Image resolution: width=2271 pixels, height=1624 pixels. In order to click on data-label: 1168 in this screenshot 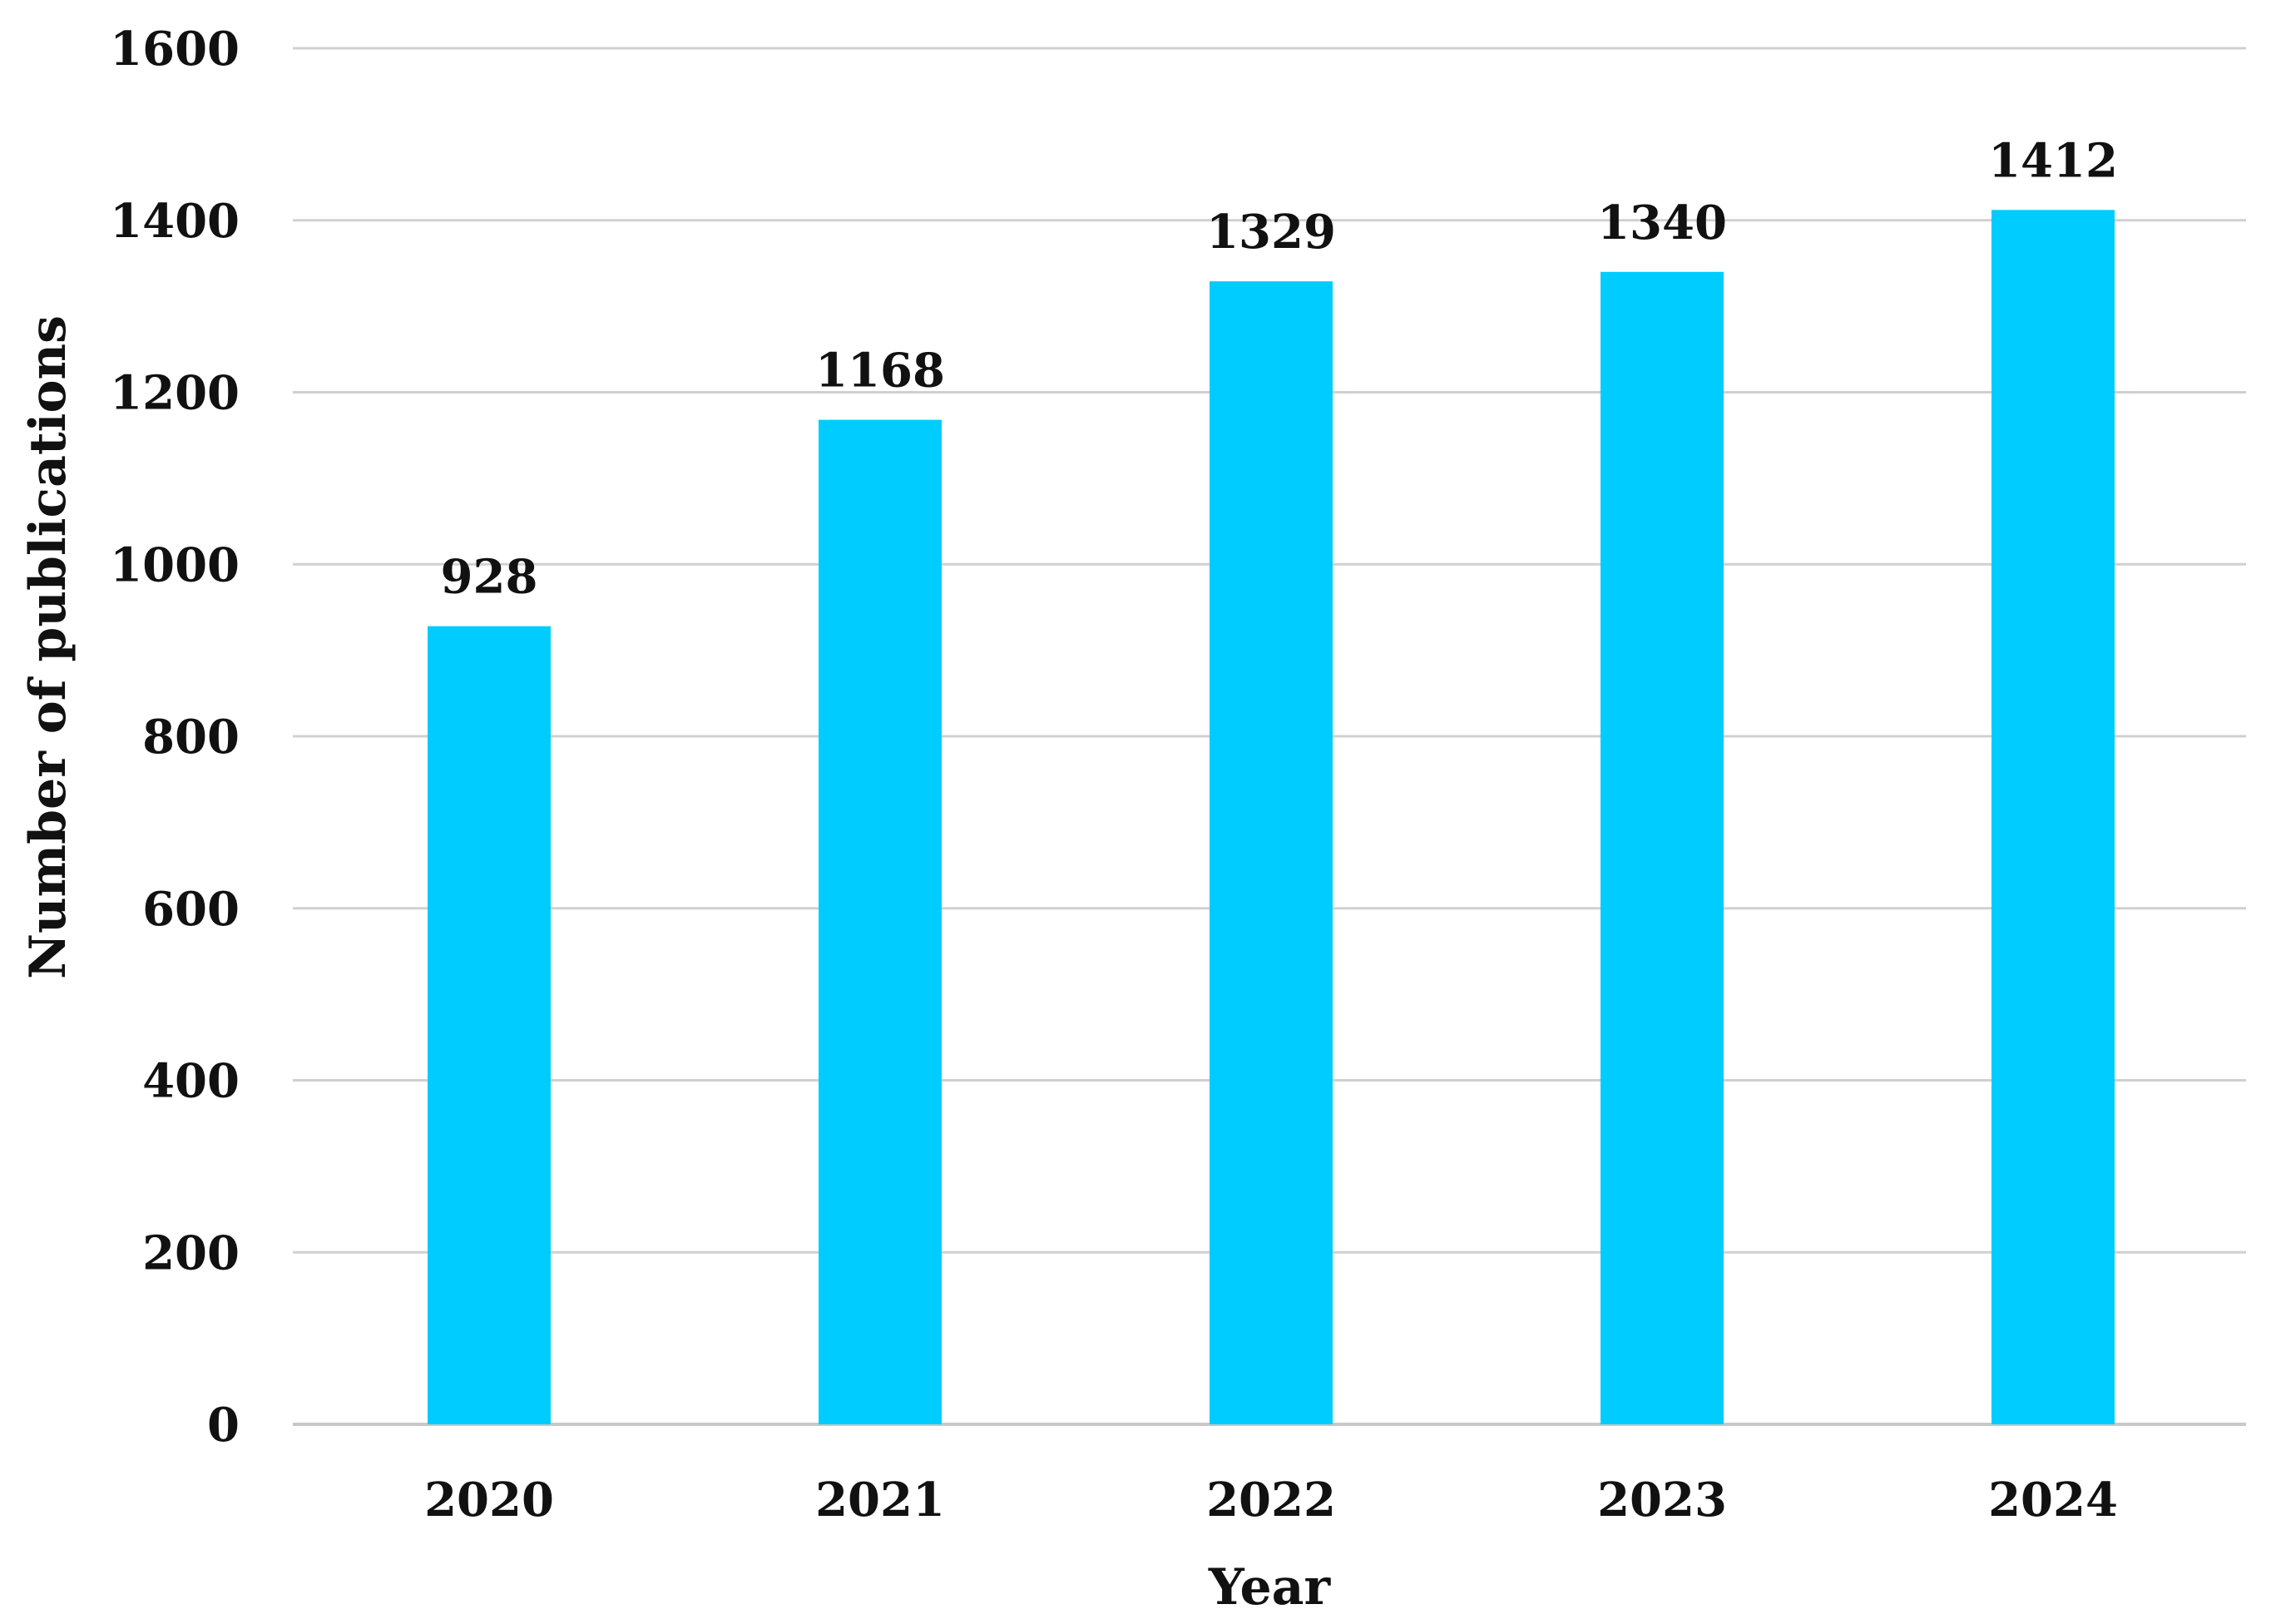, I will do `click(880, 371)`.